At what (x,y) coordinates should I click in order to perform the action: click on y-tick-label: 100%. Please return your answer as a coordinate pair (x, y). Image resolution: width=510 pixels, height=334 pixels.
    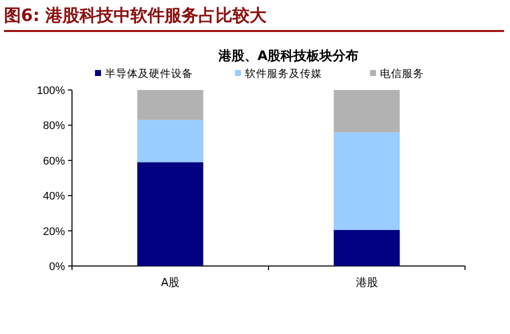
    Looking at the image, I should click on (51, 91).